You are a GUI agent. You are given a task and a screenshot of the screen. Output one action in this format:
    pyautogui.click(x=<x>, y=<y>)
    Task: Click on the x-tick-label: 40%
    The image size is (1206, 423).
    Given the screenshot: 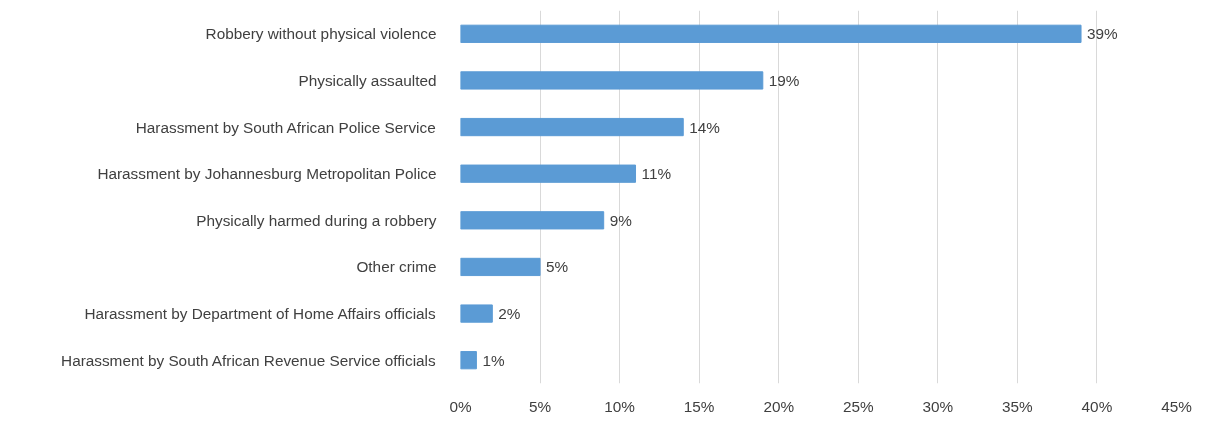 What is the action you would take?
    pyautogui.click(x=1097, y=406)
    